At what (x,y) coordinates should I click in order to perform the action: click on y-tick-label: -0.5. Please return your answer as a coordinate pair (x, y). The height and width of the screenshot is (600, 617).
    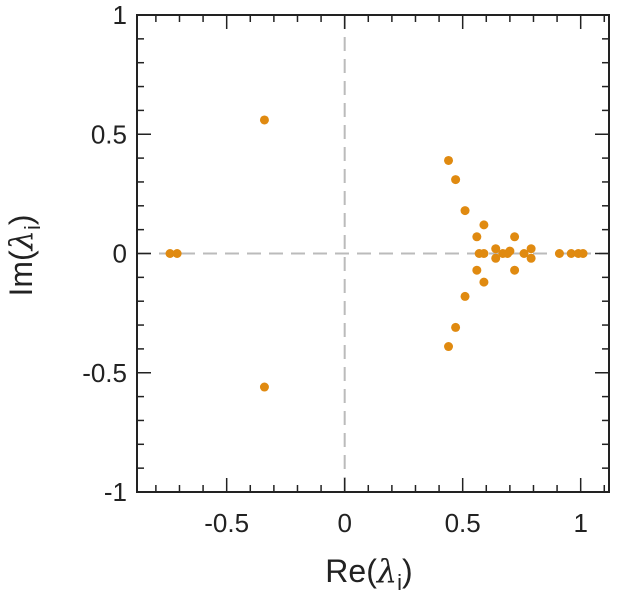
    Looking at the image, I should click on (104, 373).